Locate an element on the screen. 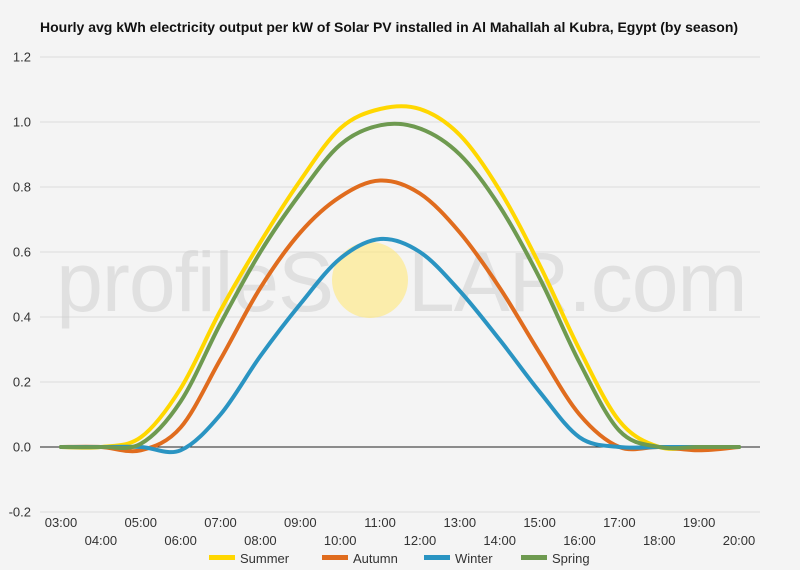 This screenshot has height=570, width=800. watermark: profileS LAR.com is located at coordinates (401, 282).